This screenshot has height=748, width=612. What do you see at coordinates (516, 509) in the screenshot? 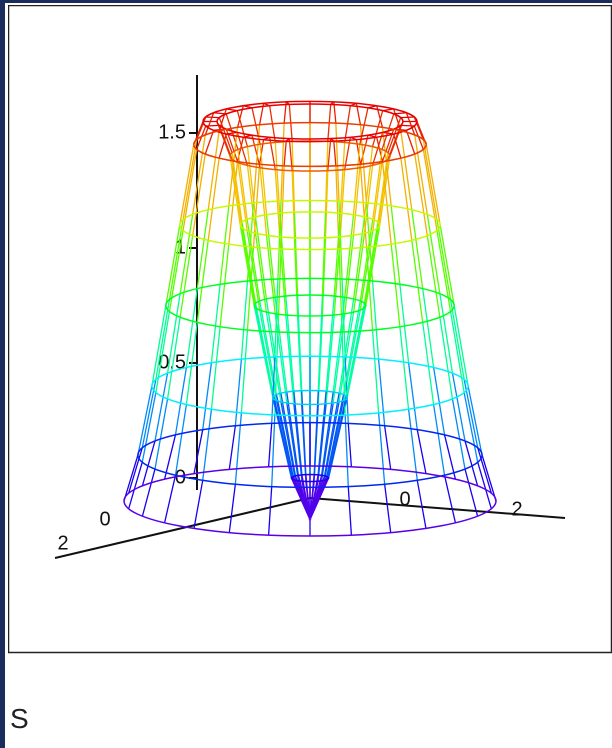
I see `x-tick-label: 2` at bounding box center [516, 509].